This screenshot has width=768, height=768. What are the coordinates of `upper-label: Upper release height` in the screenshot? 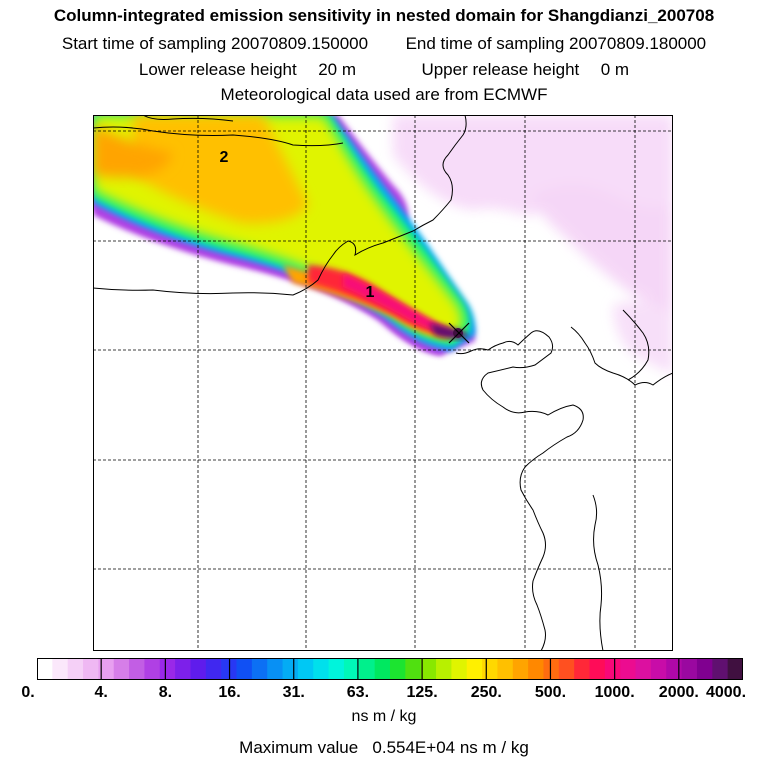 It's located at (500, 69).